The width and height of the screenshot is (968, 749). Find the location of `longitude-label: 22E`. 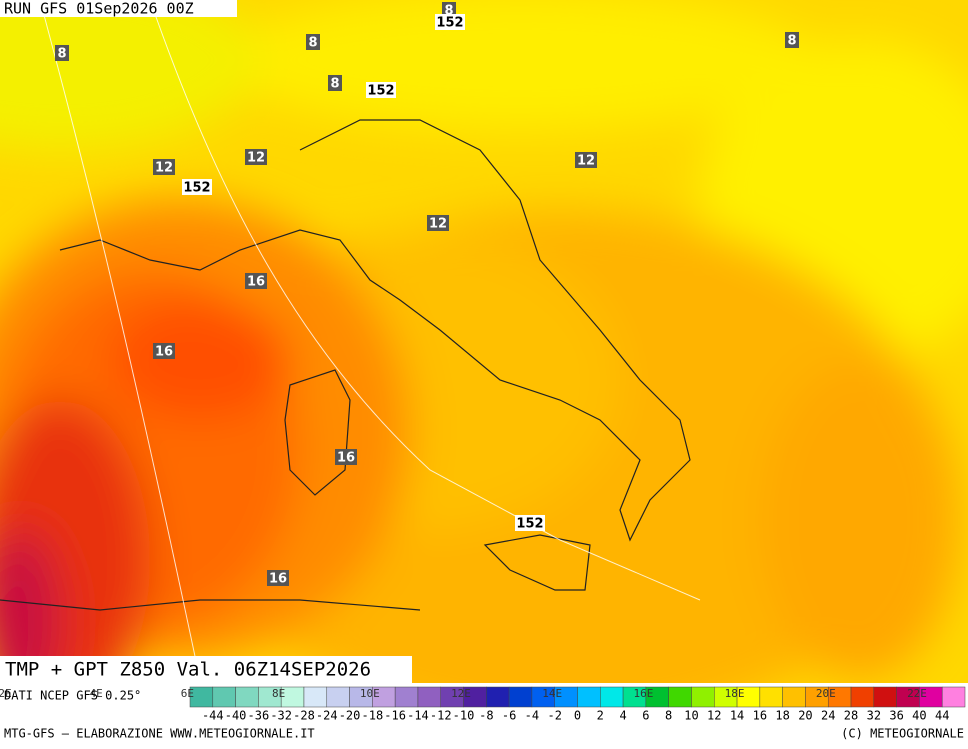

longitude-label: 22E is located at coordinates (917, 693).